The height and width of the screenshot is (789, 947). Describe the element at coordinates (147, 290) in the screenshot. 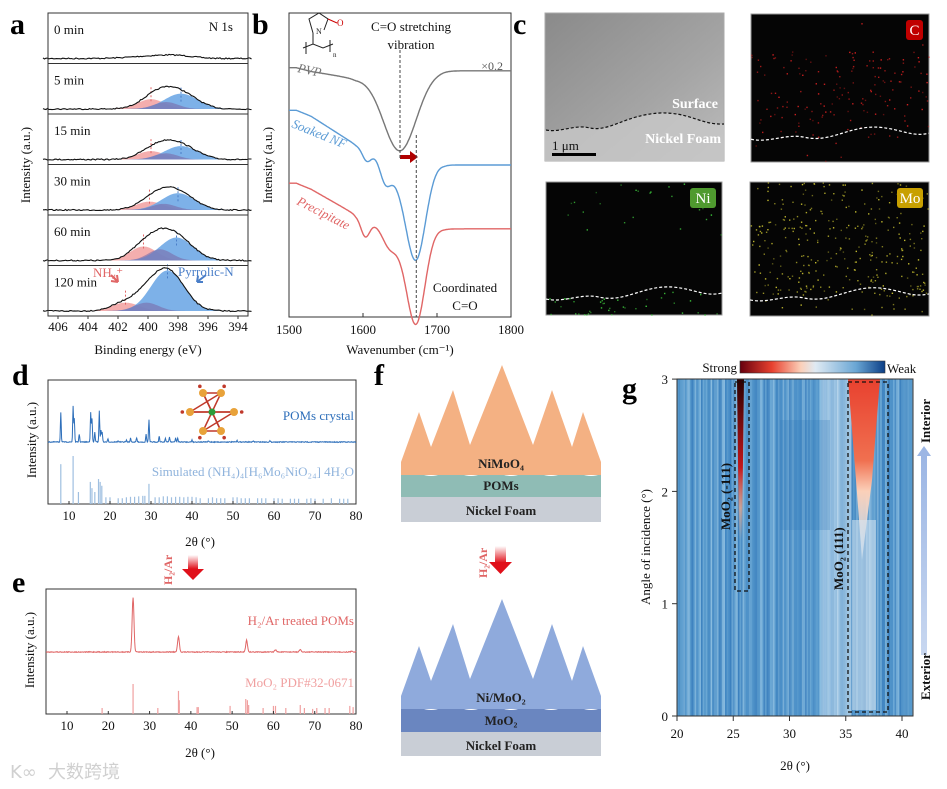

I see `a-envelope-line` at that location.